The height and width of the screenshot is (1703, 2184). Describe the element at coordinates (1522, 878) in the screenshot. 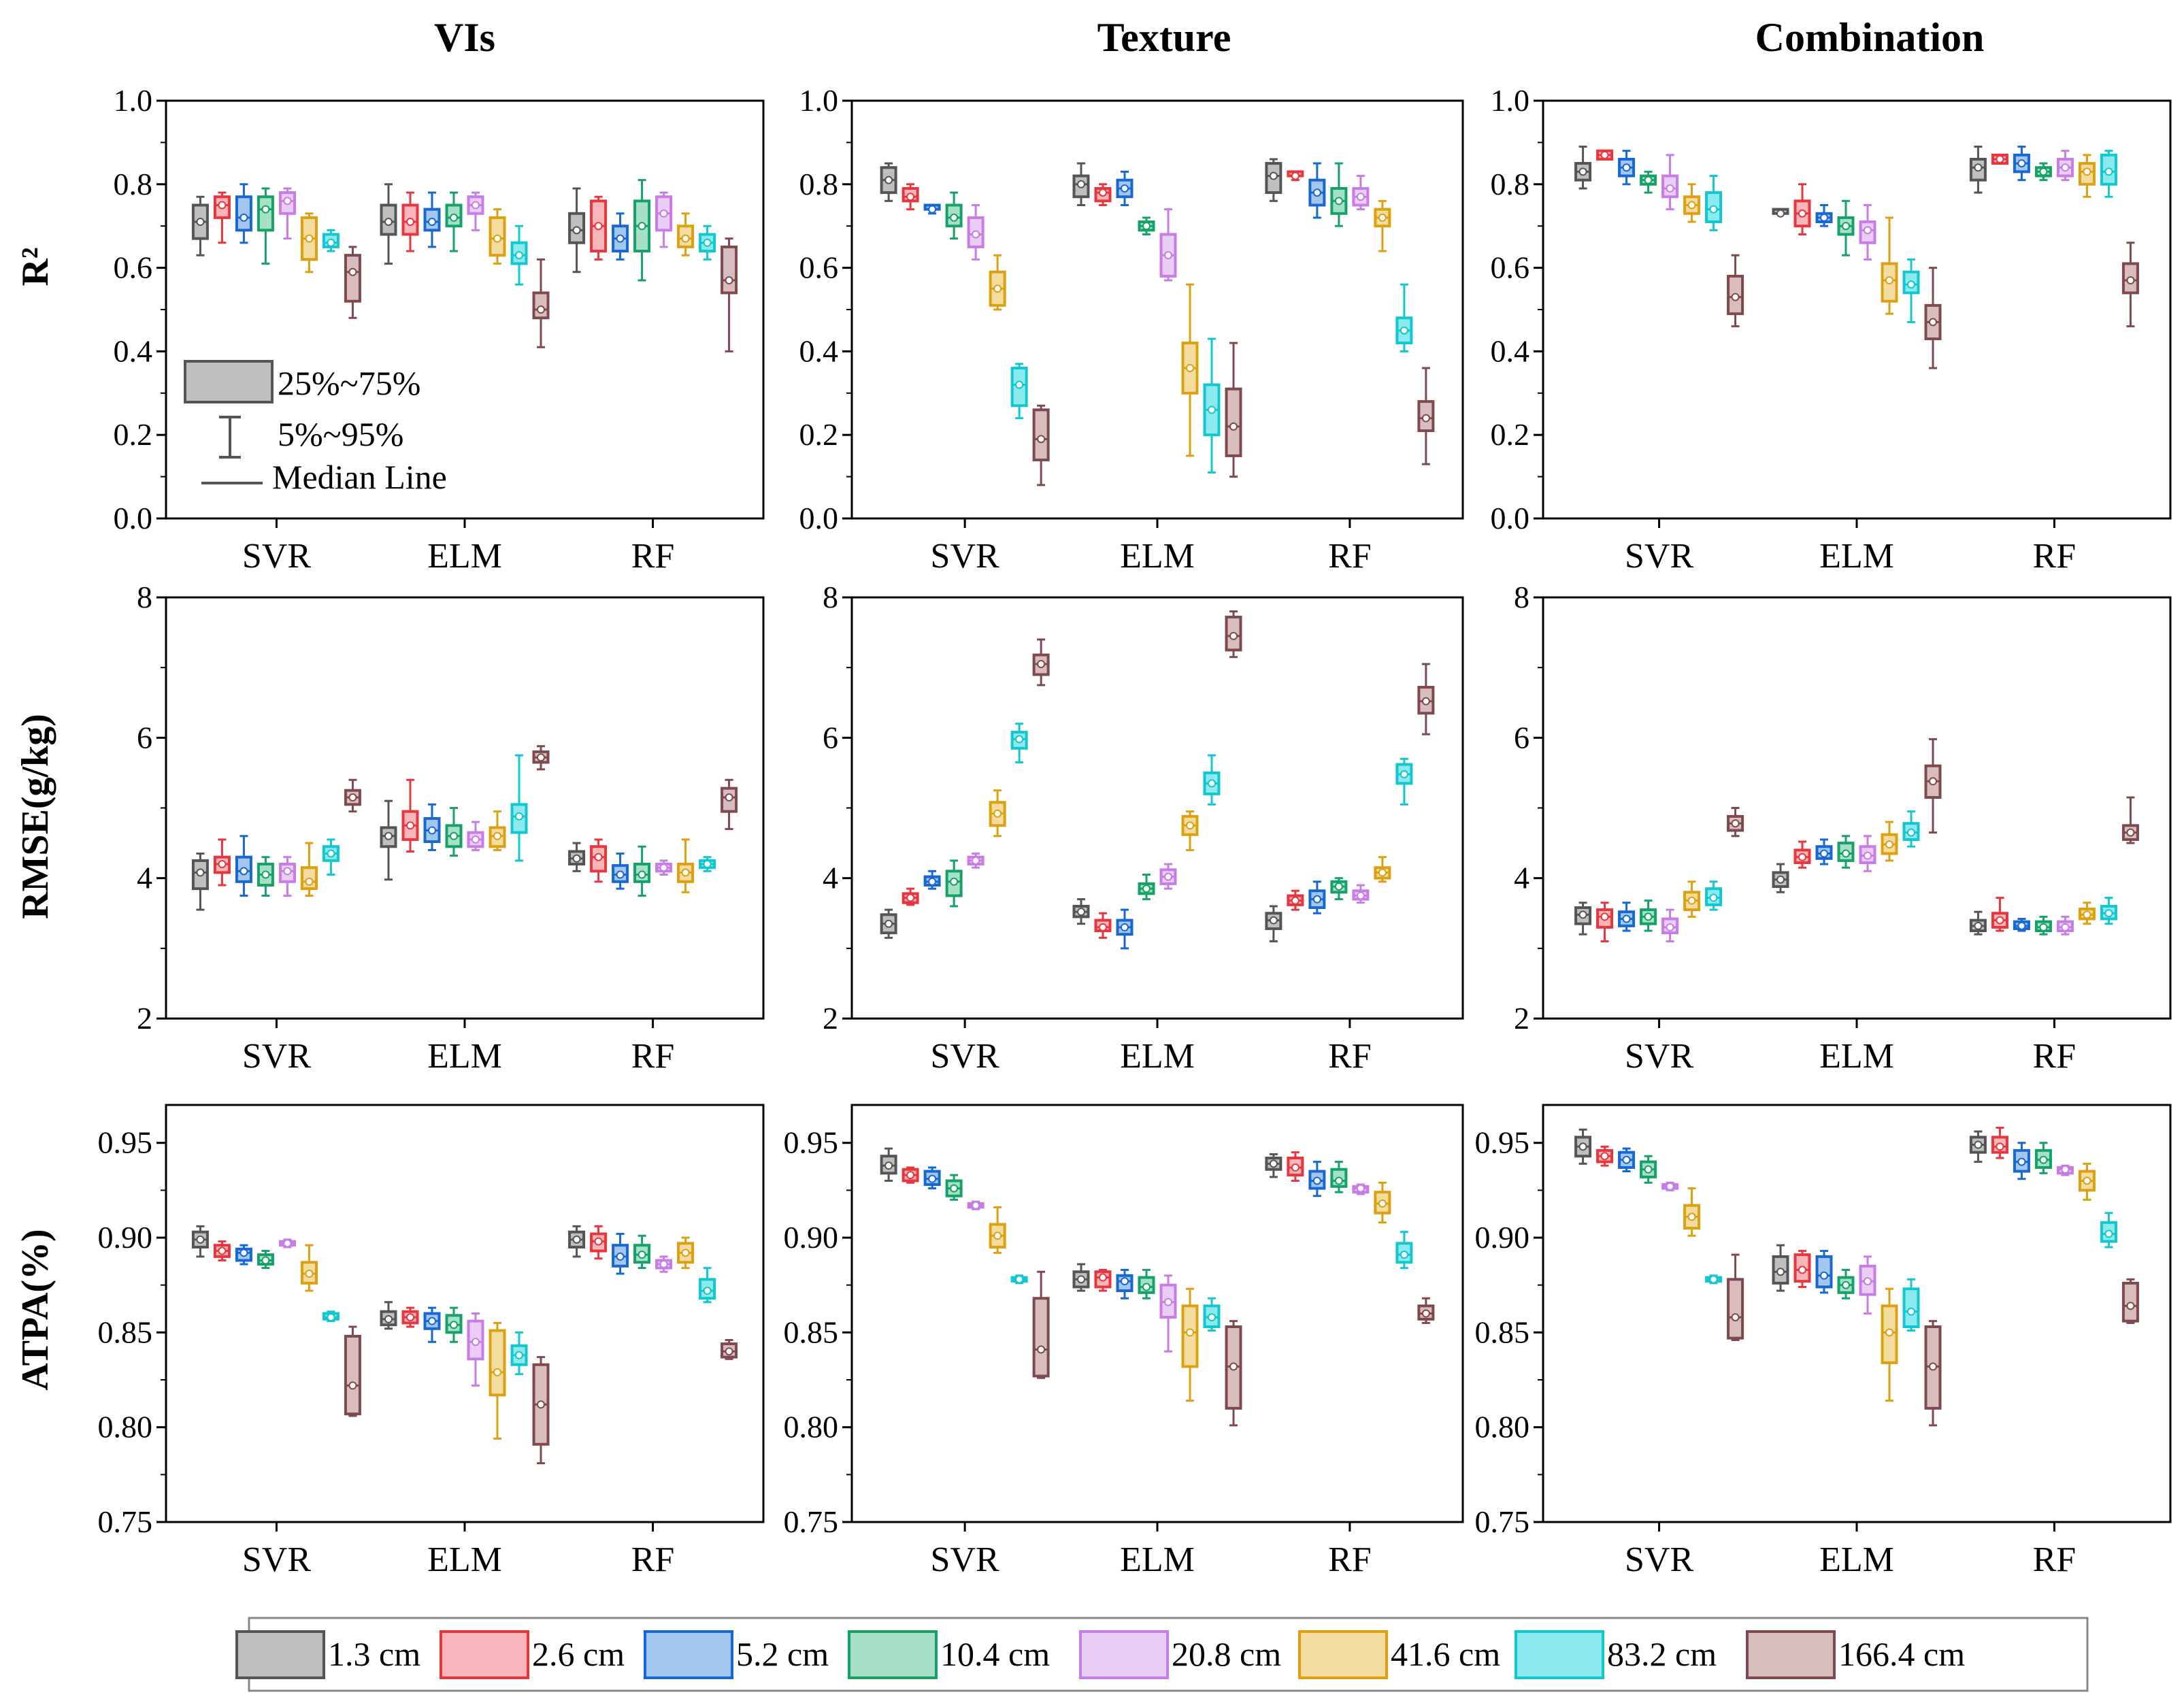

I see `y-tick-label: 4` at that location.